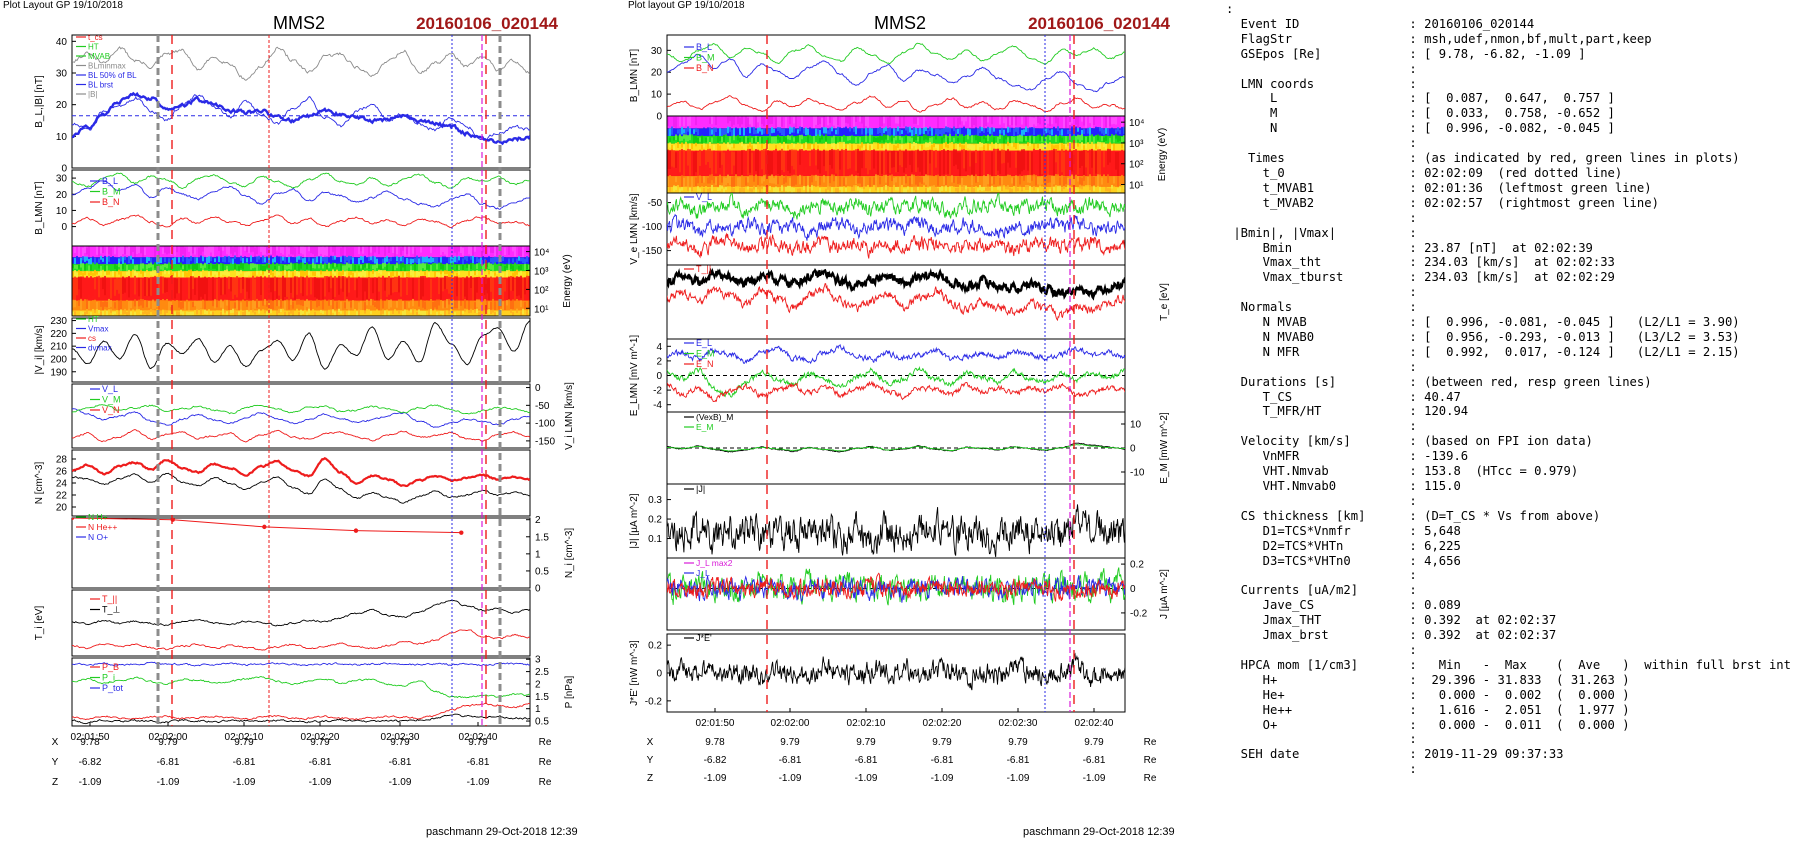  Describe the element at coordinates (657, 405) in the screenshot. I see `y-tick-label: -4` at that location.